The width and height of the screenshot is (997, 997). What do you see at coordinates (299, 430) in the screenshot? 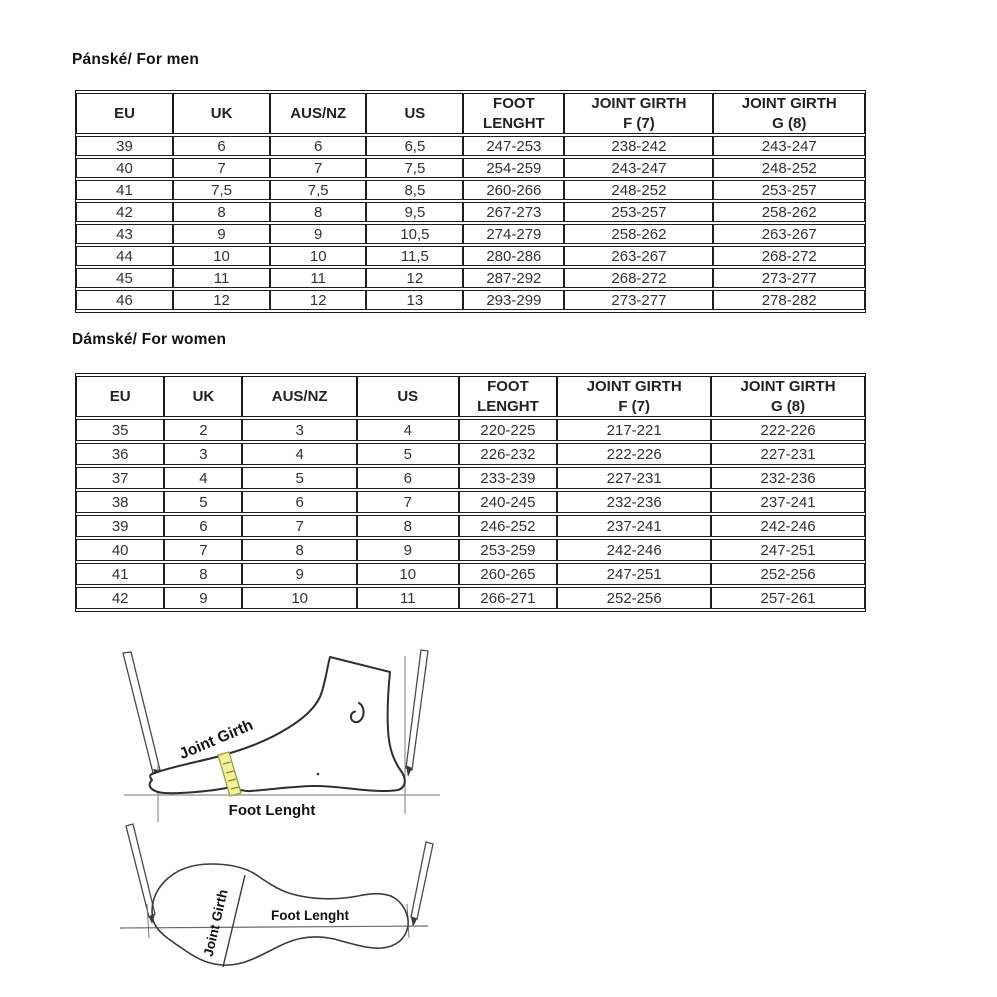
I see `size-cell: 3` at bounding box center [299, 430].